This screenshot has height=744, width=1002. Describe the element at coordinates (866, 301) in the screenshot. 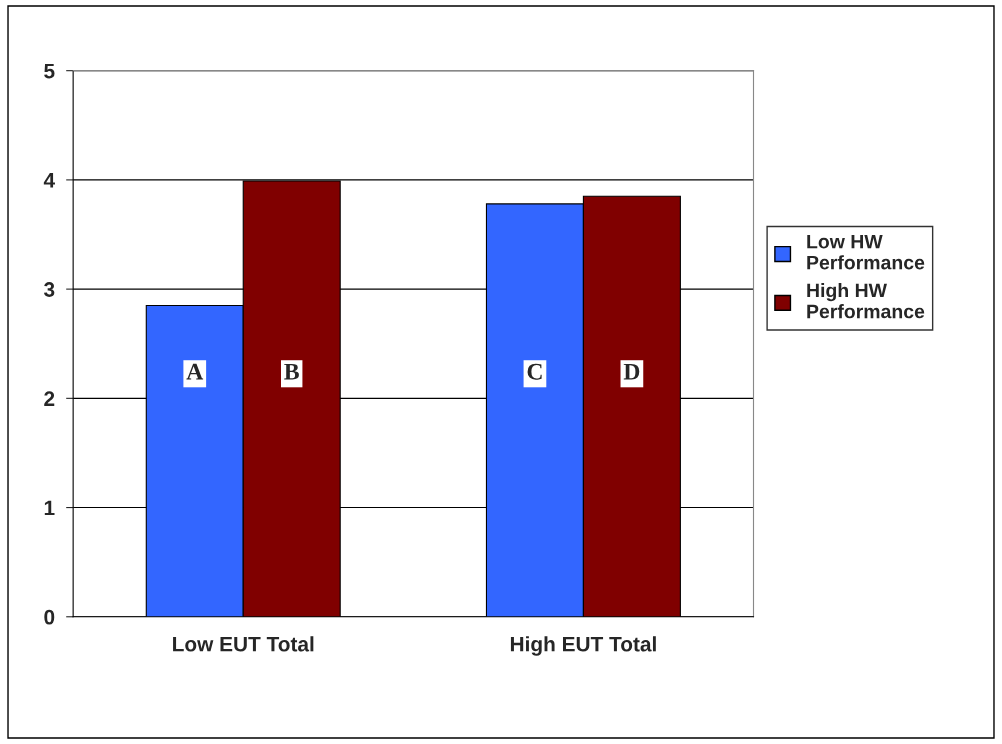

I see `legend-label: High HW Performance` at that location.